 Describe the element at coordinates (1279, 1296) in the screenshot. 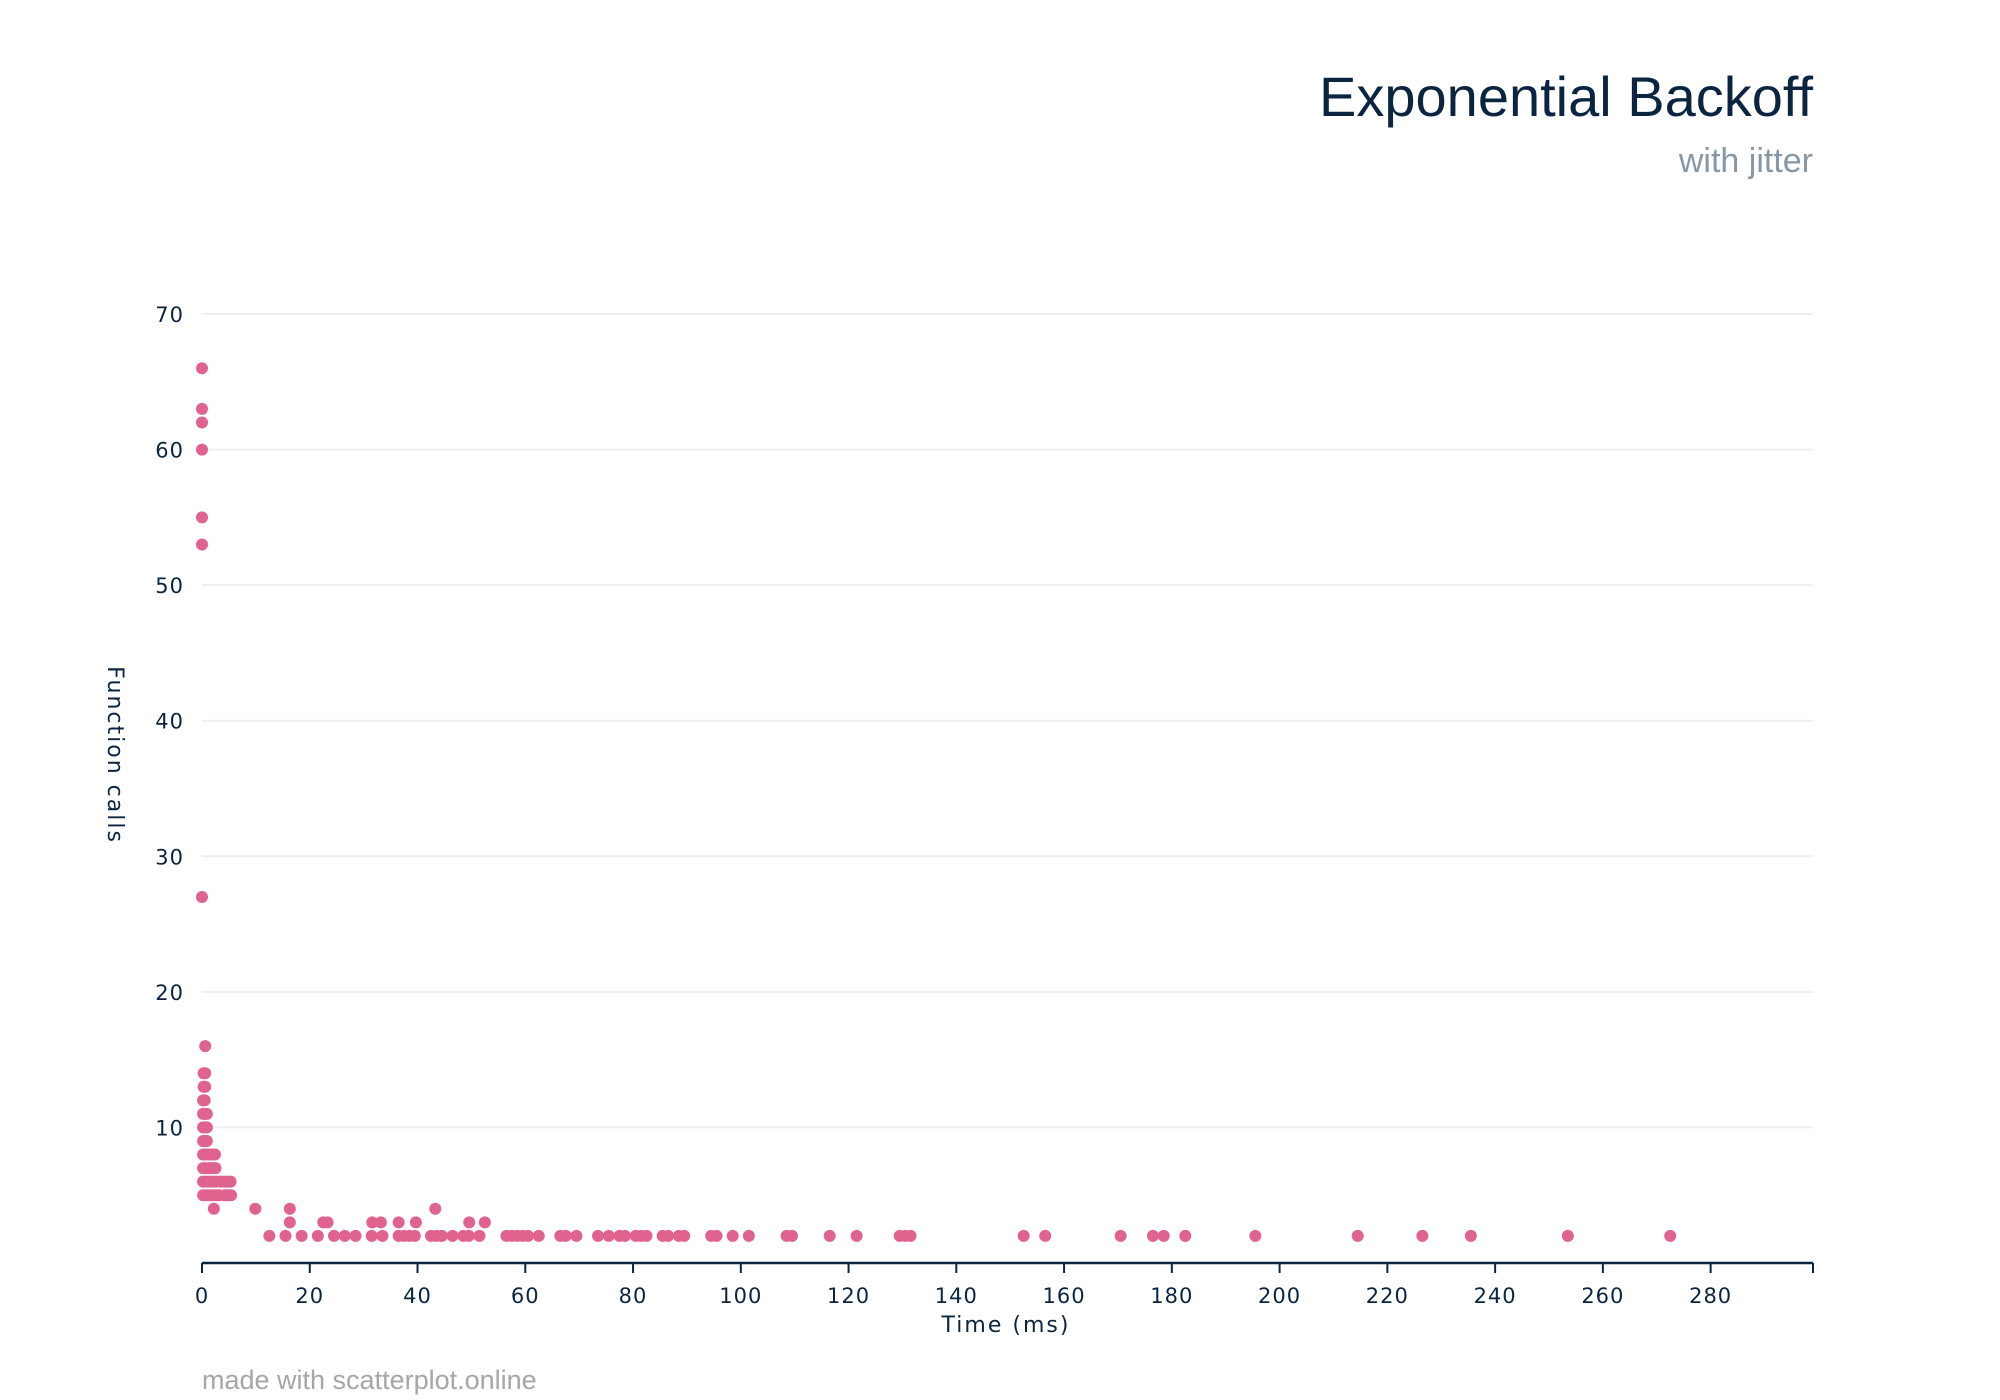

I see `x-tick-label: 200` at that location.